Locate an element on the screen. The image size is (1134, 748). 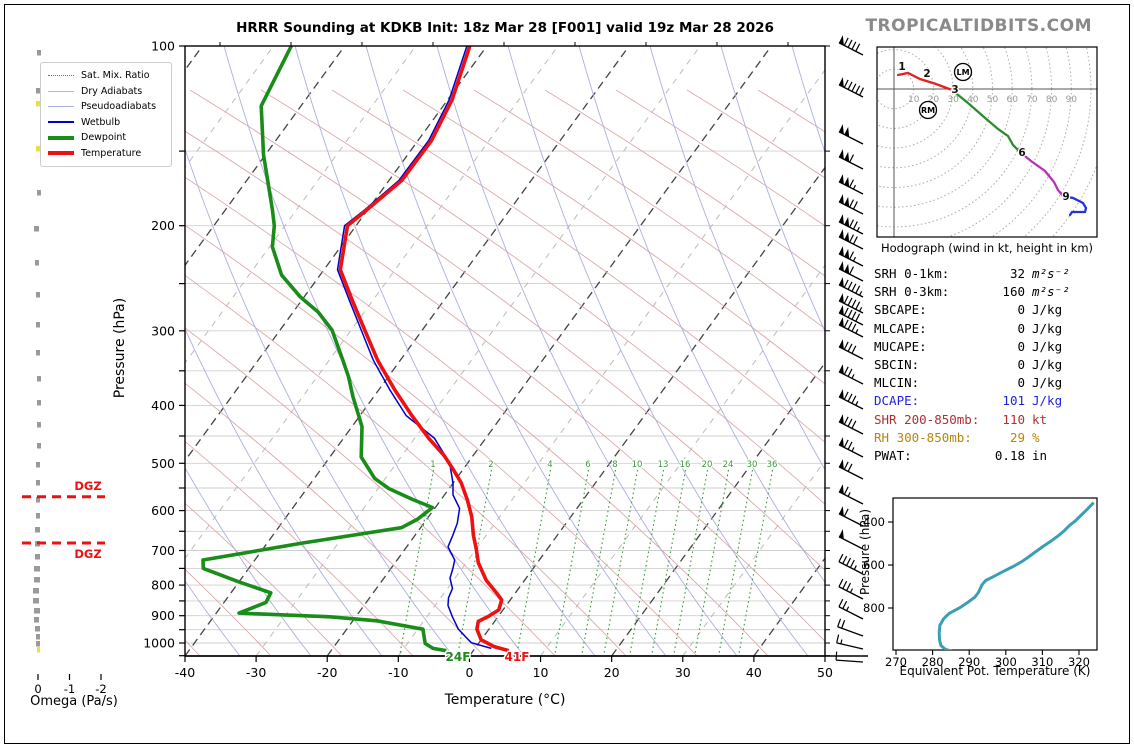
legend-item: Sat. Mix. Ratio is located at coordinates (106, 76).